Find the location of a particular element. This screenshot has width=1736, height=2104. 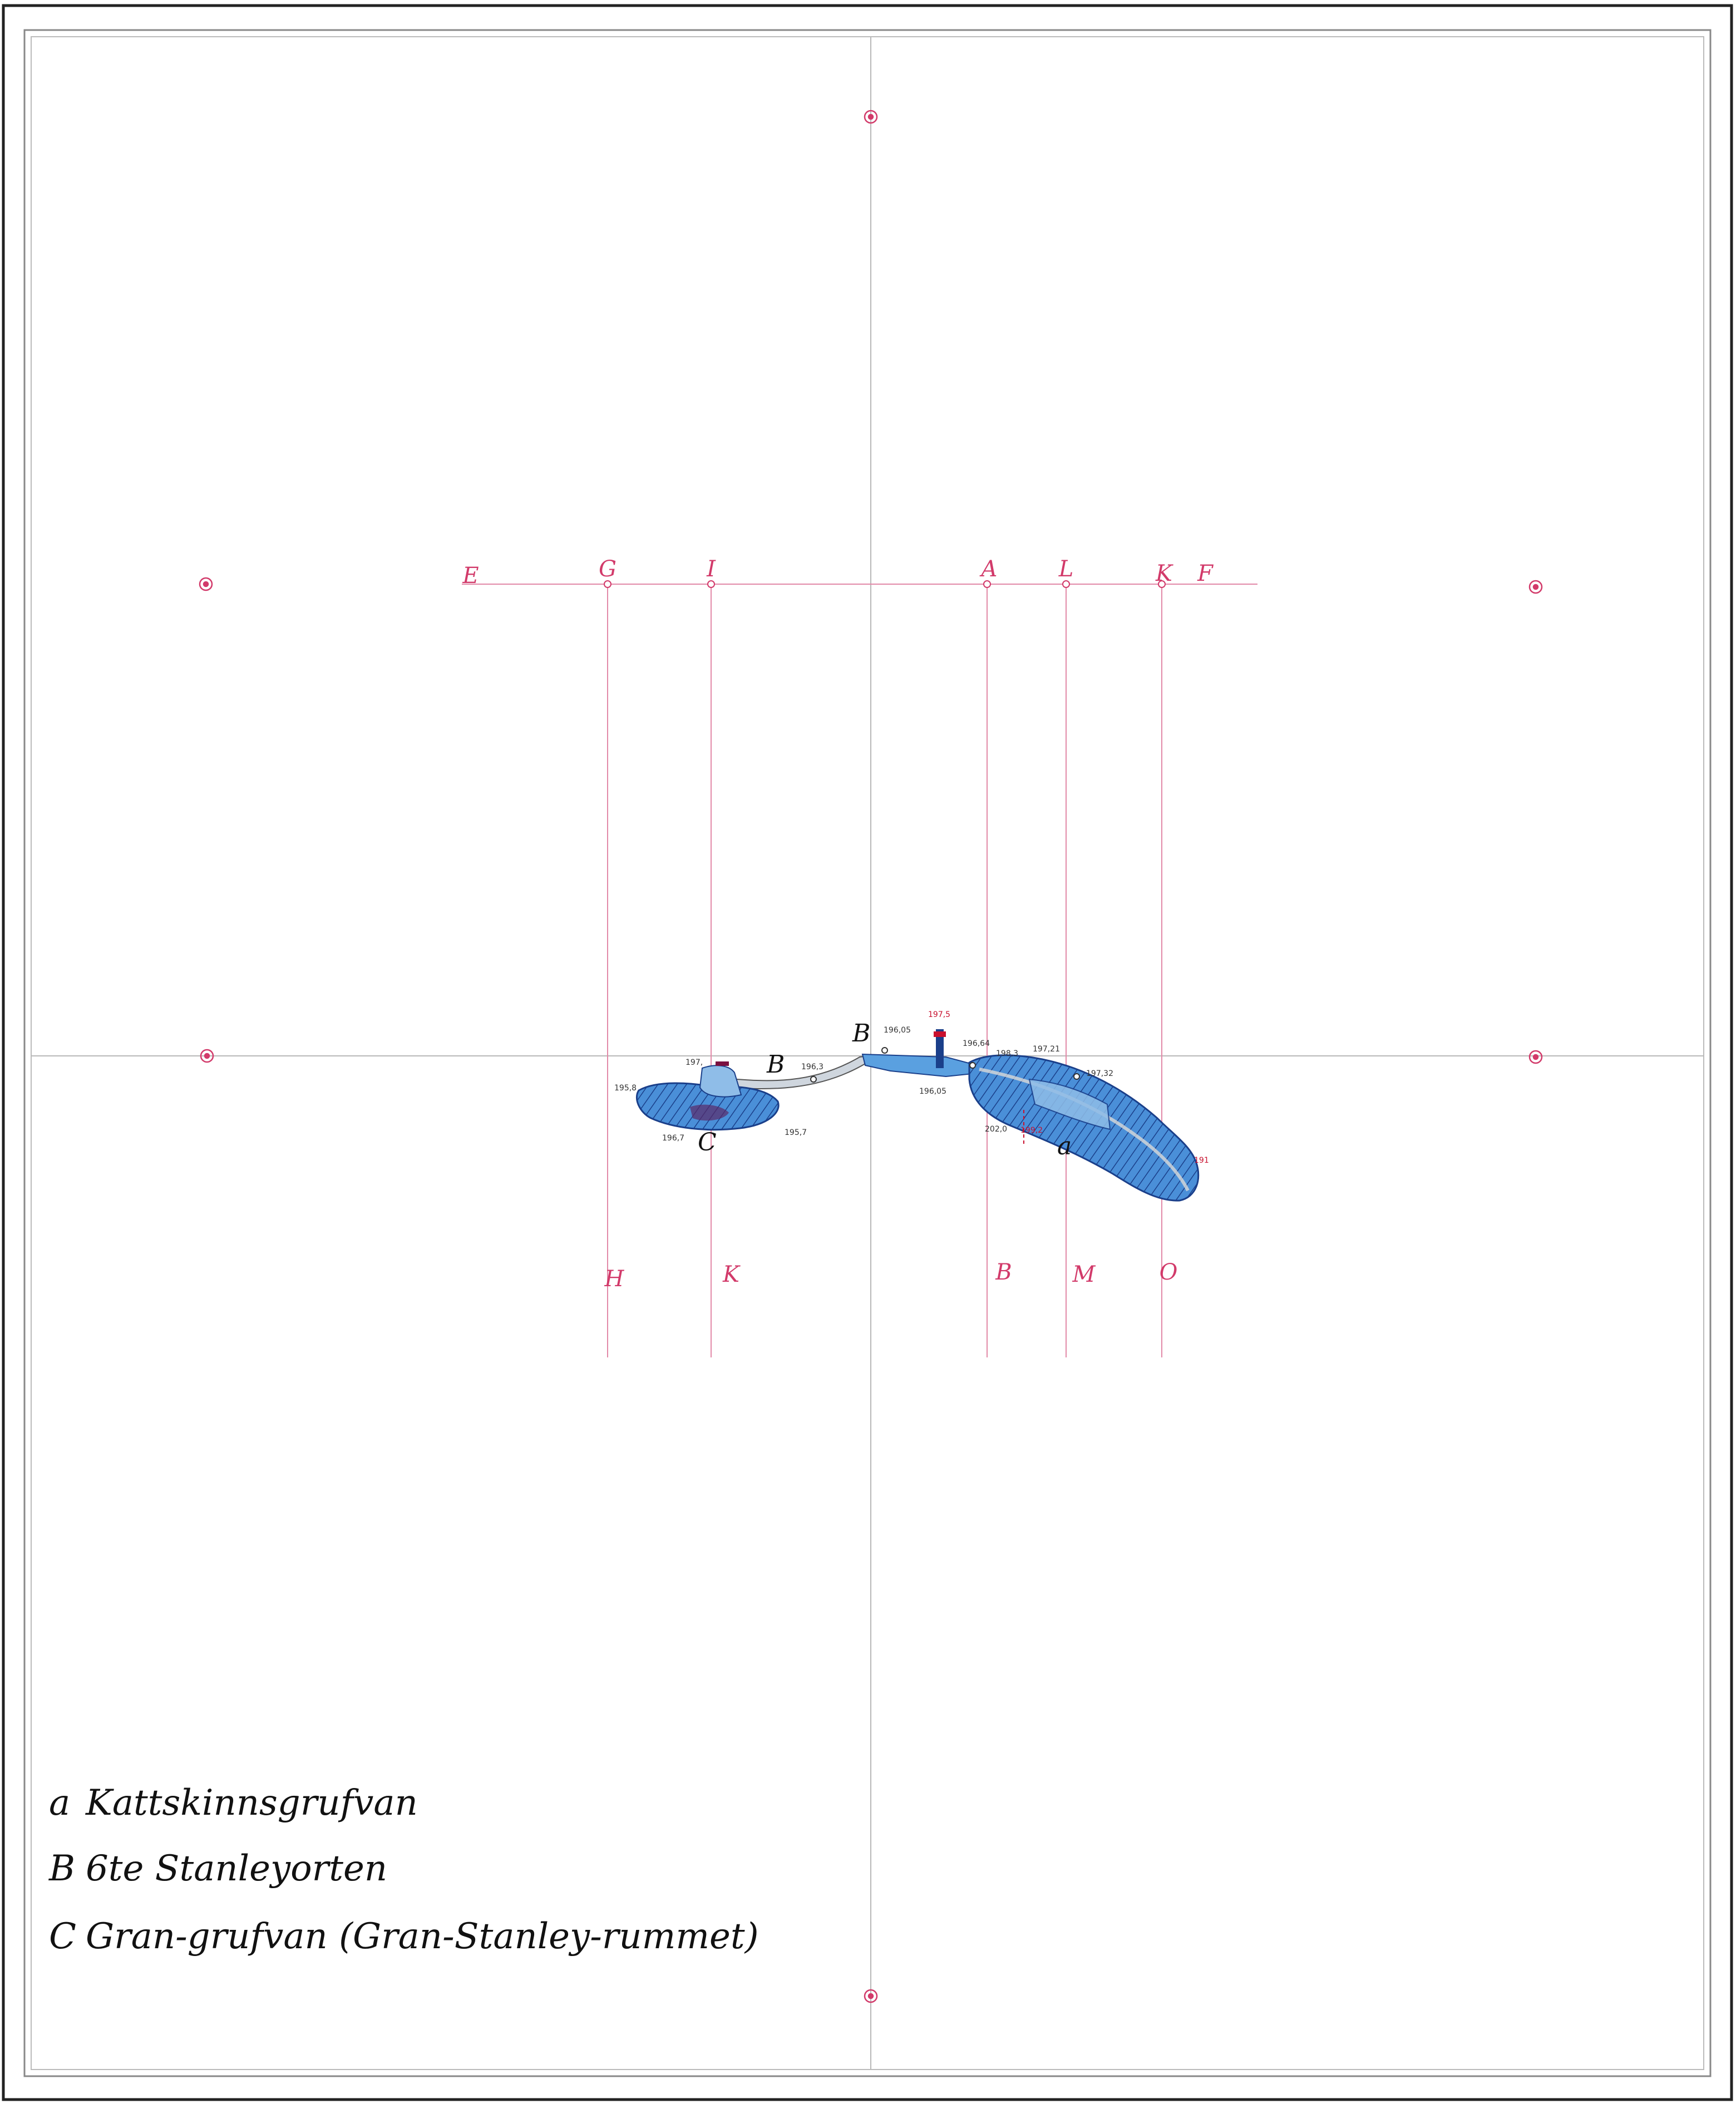

grid-letter-top: I is located at coordinates (711, 569).